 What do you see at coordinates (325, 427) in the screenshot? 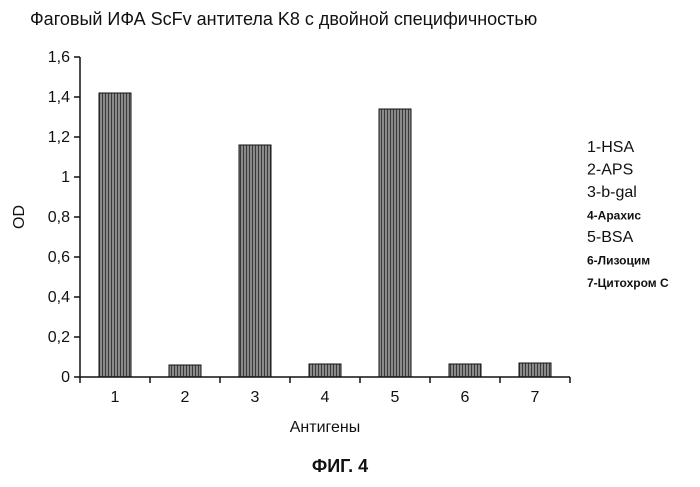
I see `x-axis-label: Антигены` at bounding box center [325, 427].